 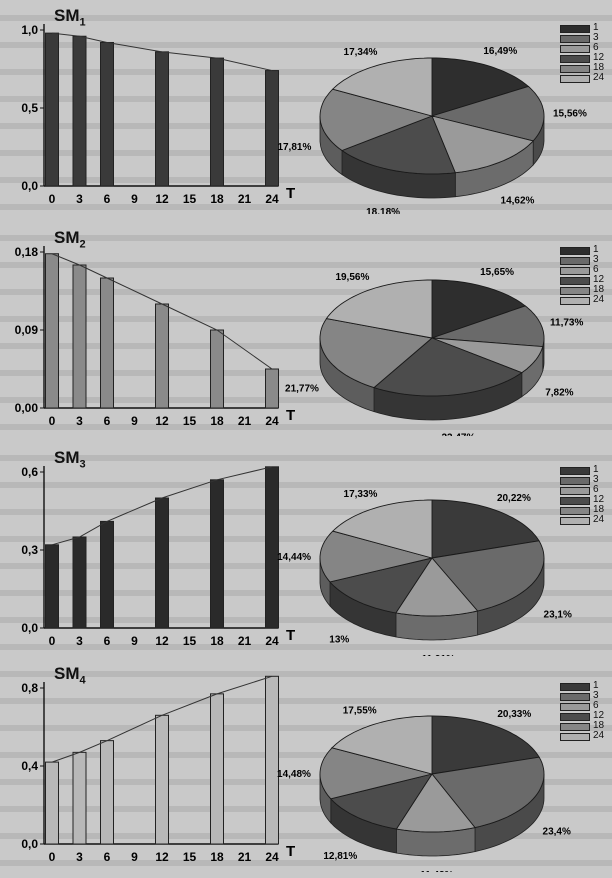 I want to click on pie-percent-label: 16,49%, so click(x=500, y=51).